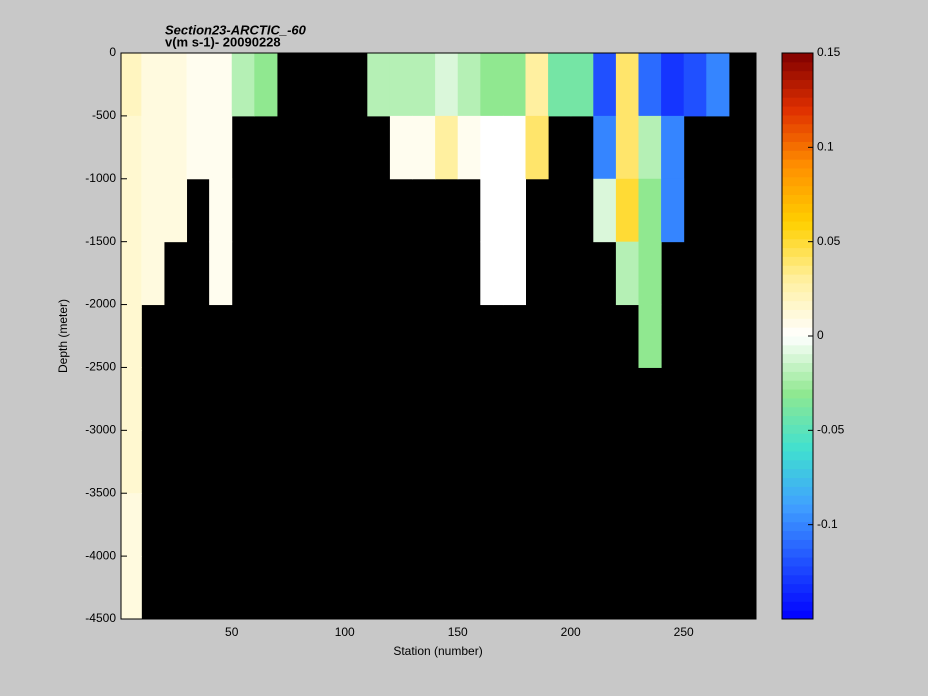 The width and height of the screenshot is (928, 696). I want to click on y-tick-label: -3500, so click(100, 492).